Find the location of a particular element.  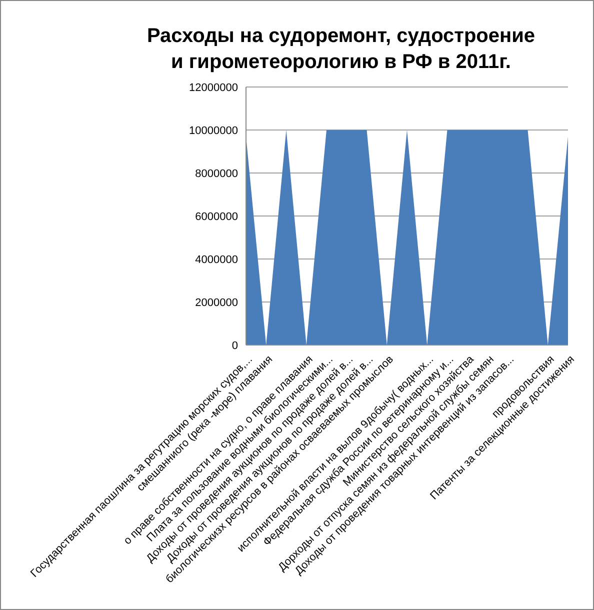

y-tick-label: 12000000 is located at coordinates (213, 88).